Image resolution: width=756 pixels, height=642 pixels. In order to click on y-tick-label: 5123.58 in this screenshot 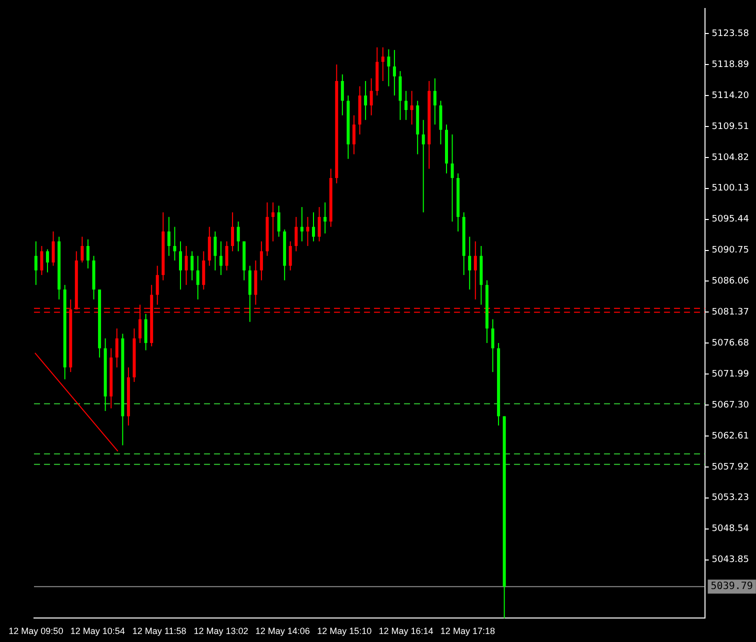, I will do `click(731, 33)`.